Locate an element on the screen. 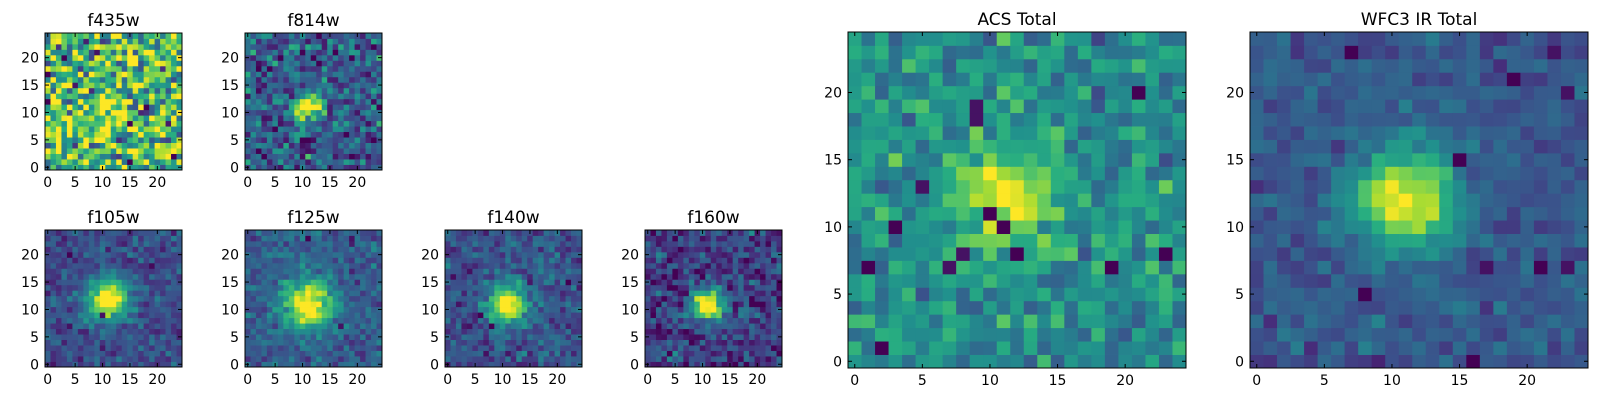 This screenshot has height=400, width=1600. y-tick-label: 5 is located at coordinates (34, 141).